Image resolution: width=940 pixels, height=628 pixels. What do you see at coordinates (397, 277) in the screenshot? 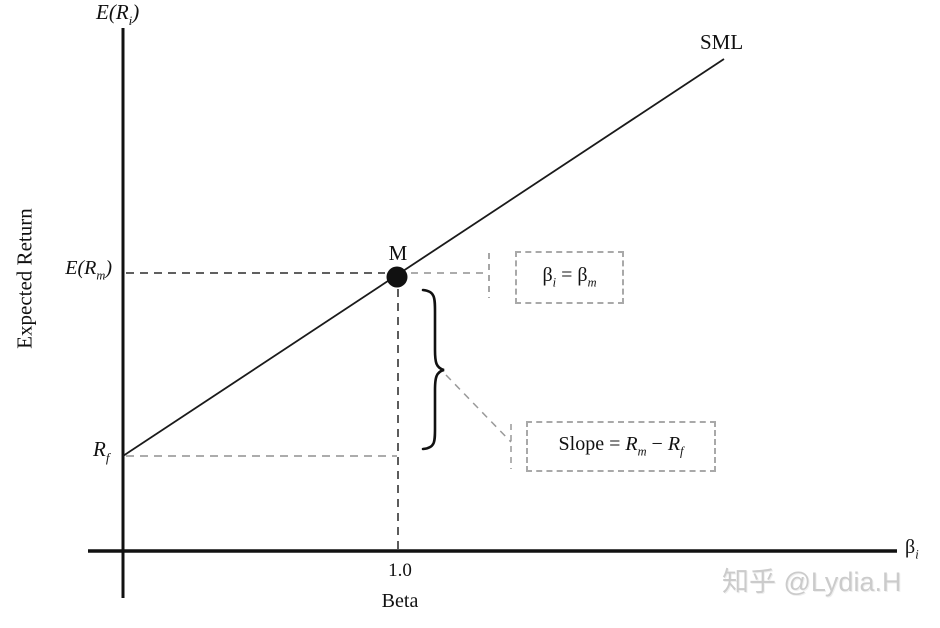
I see `market-portfolio-point` at bounding box center [397, 277].